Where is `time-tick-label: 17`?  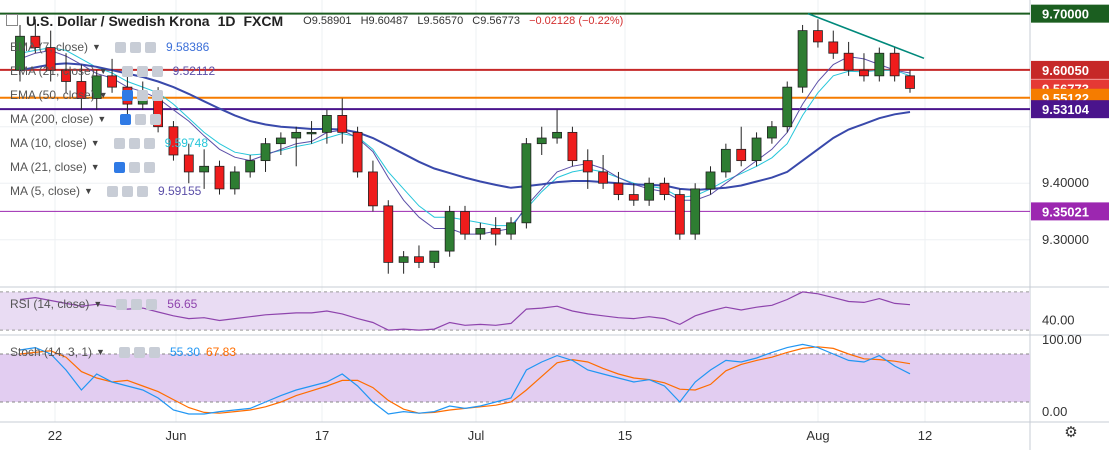
time-tick-label: 17 is located at coordinates (322, 435).